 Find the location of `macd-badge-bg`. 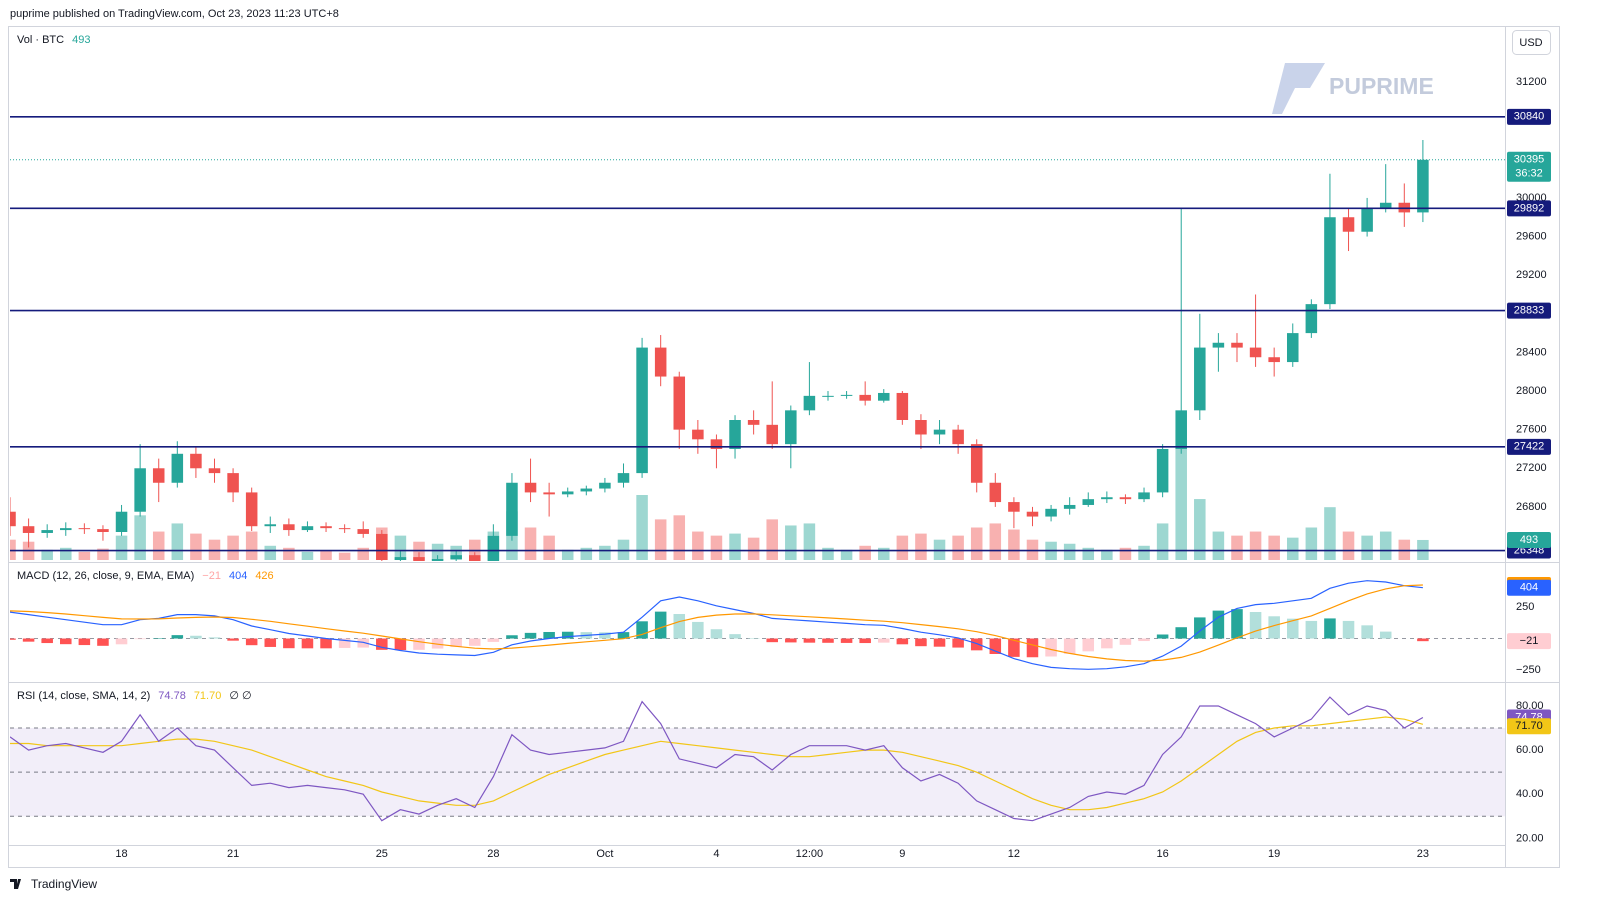

macd-badge-bg is located at coordinates (1529, 587).